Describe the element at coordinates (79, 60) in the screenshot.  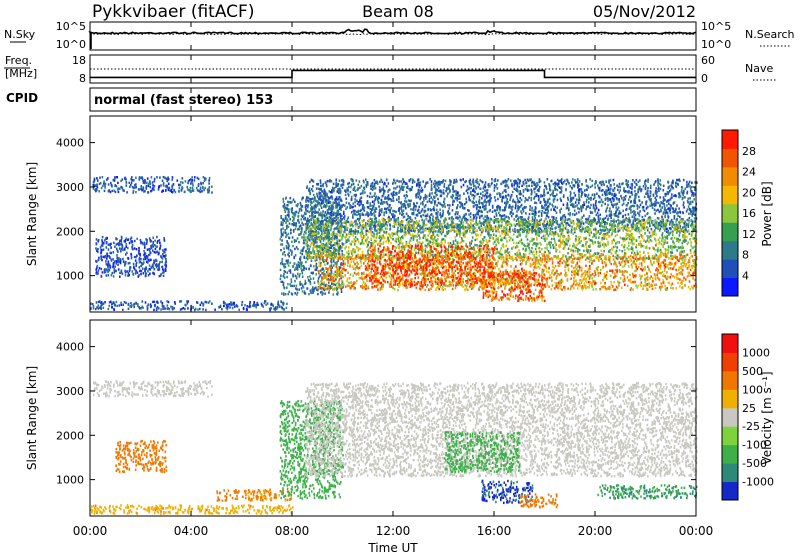
I see `freq-tick-high: 18` at that location.